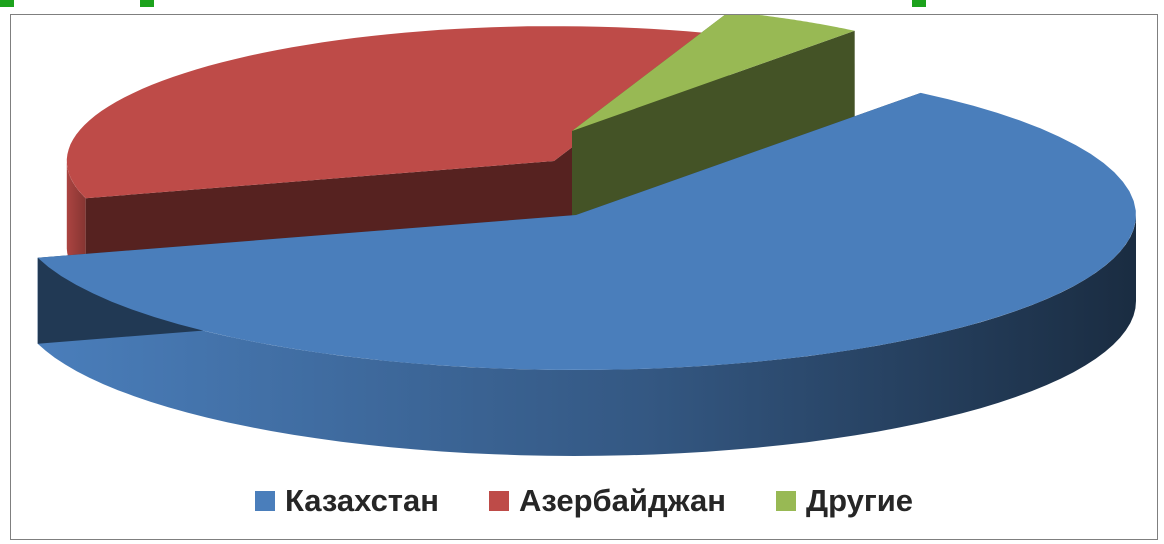 The height and width of the screenshot is (544, 1164). I want to click on pie-slice, so click(713, 116).